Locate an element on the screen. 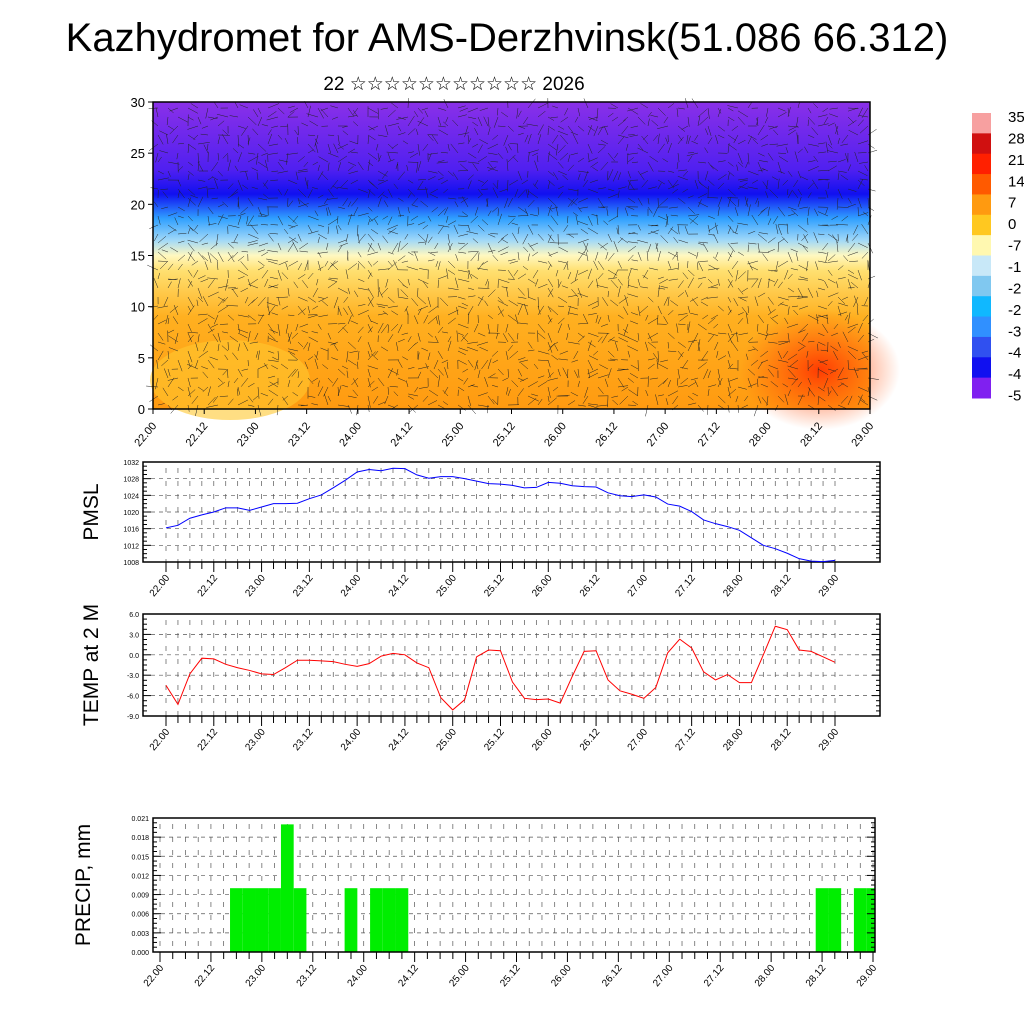 This screenshot has width=1024, height=1024. colorbar-swatch is located at coordinates (981, 388).